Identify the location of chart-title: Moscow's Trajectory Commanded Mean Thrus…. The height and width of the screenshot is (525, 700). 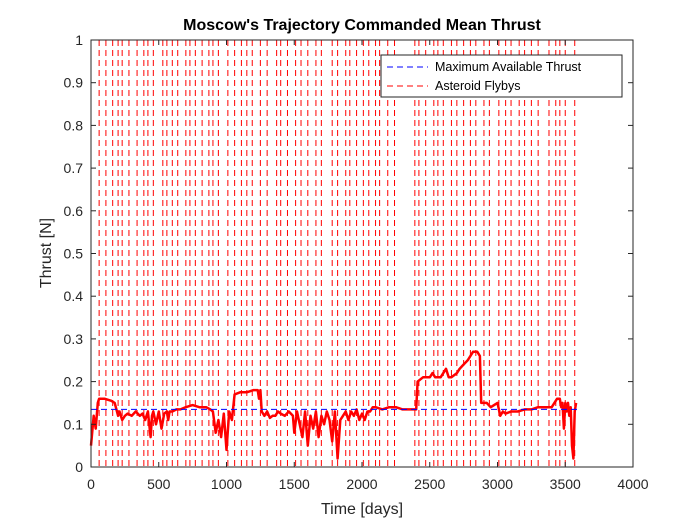
(362, 25).